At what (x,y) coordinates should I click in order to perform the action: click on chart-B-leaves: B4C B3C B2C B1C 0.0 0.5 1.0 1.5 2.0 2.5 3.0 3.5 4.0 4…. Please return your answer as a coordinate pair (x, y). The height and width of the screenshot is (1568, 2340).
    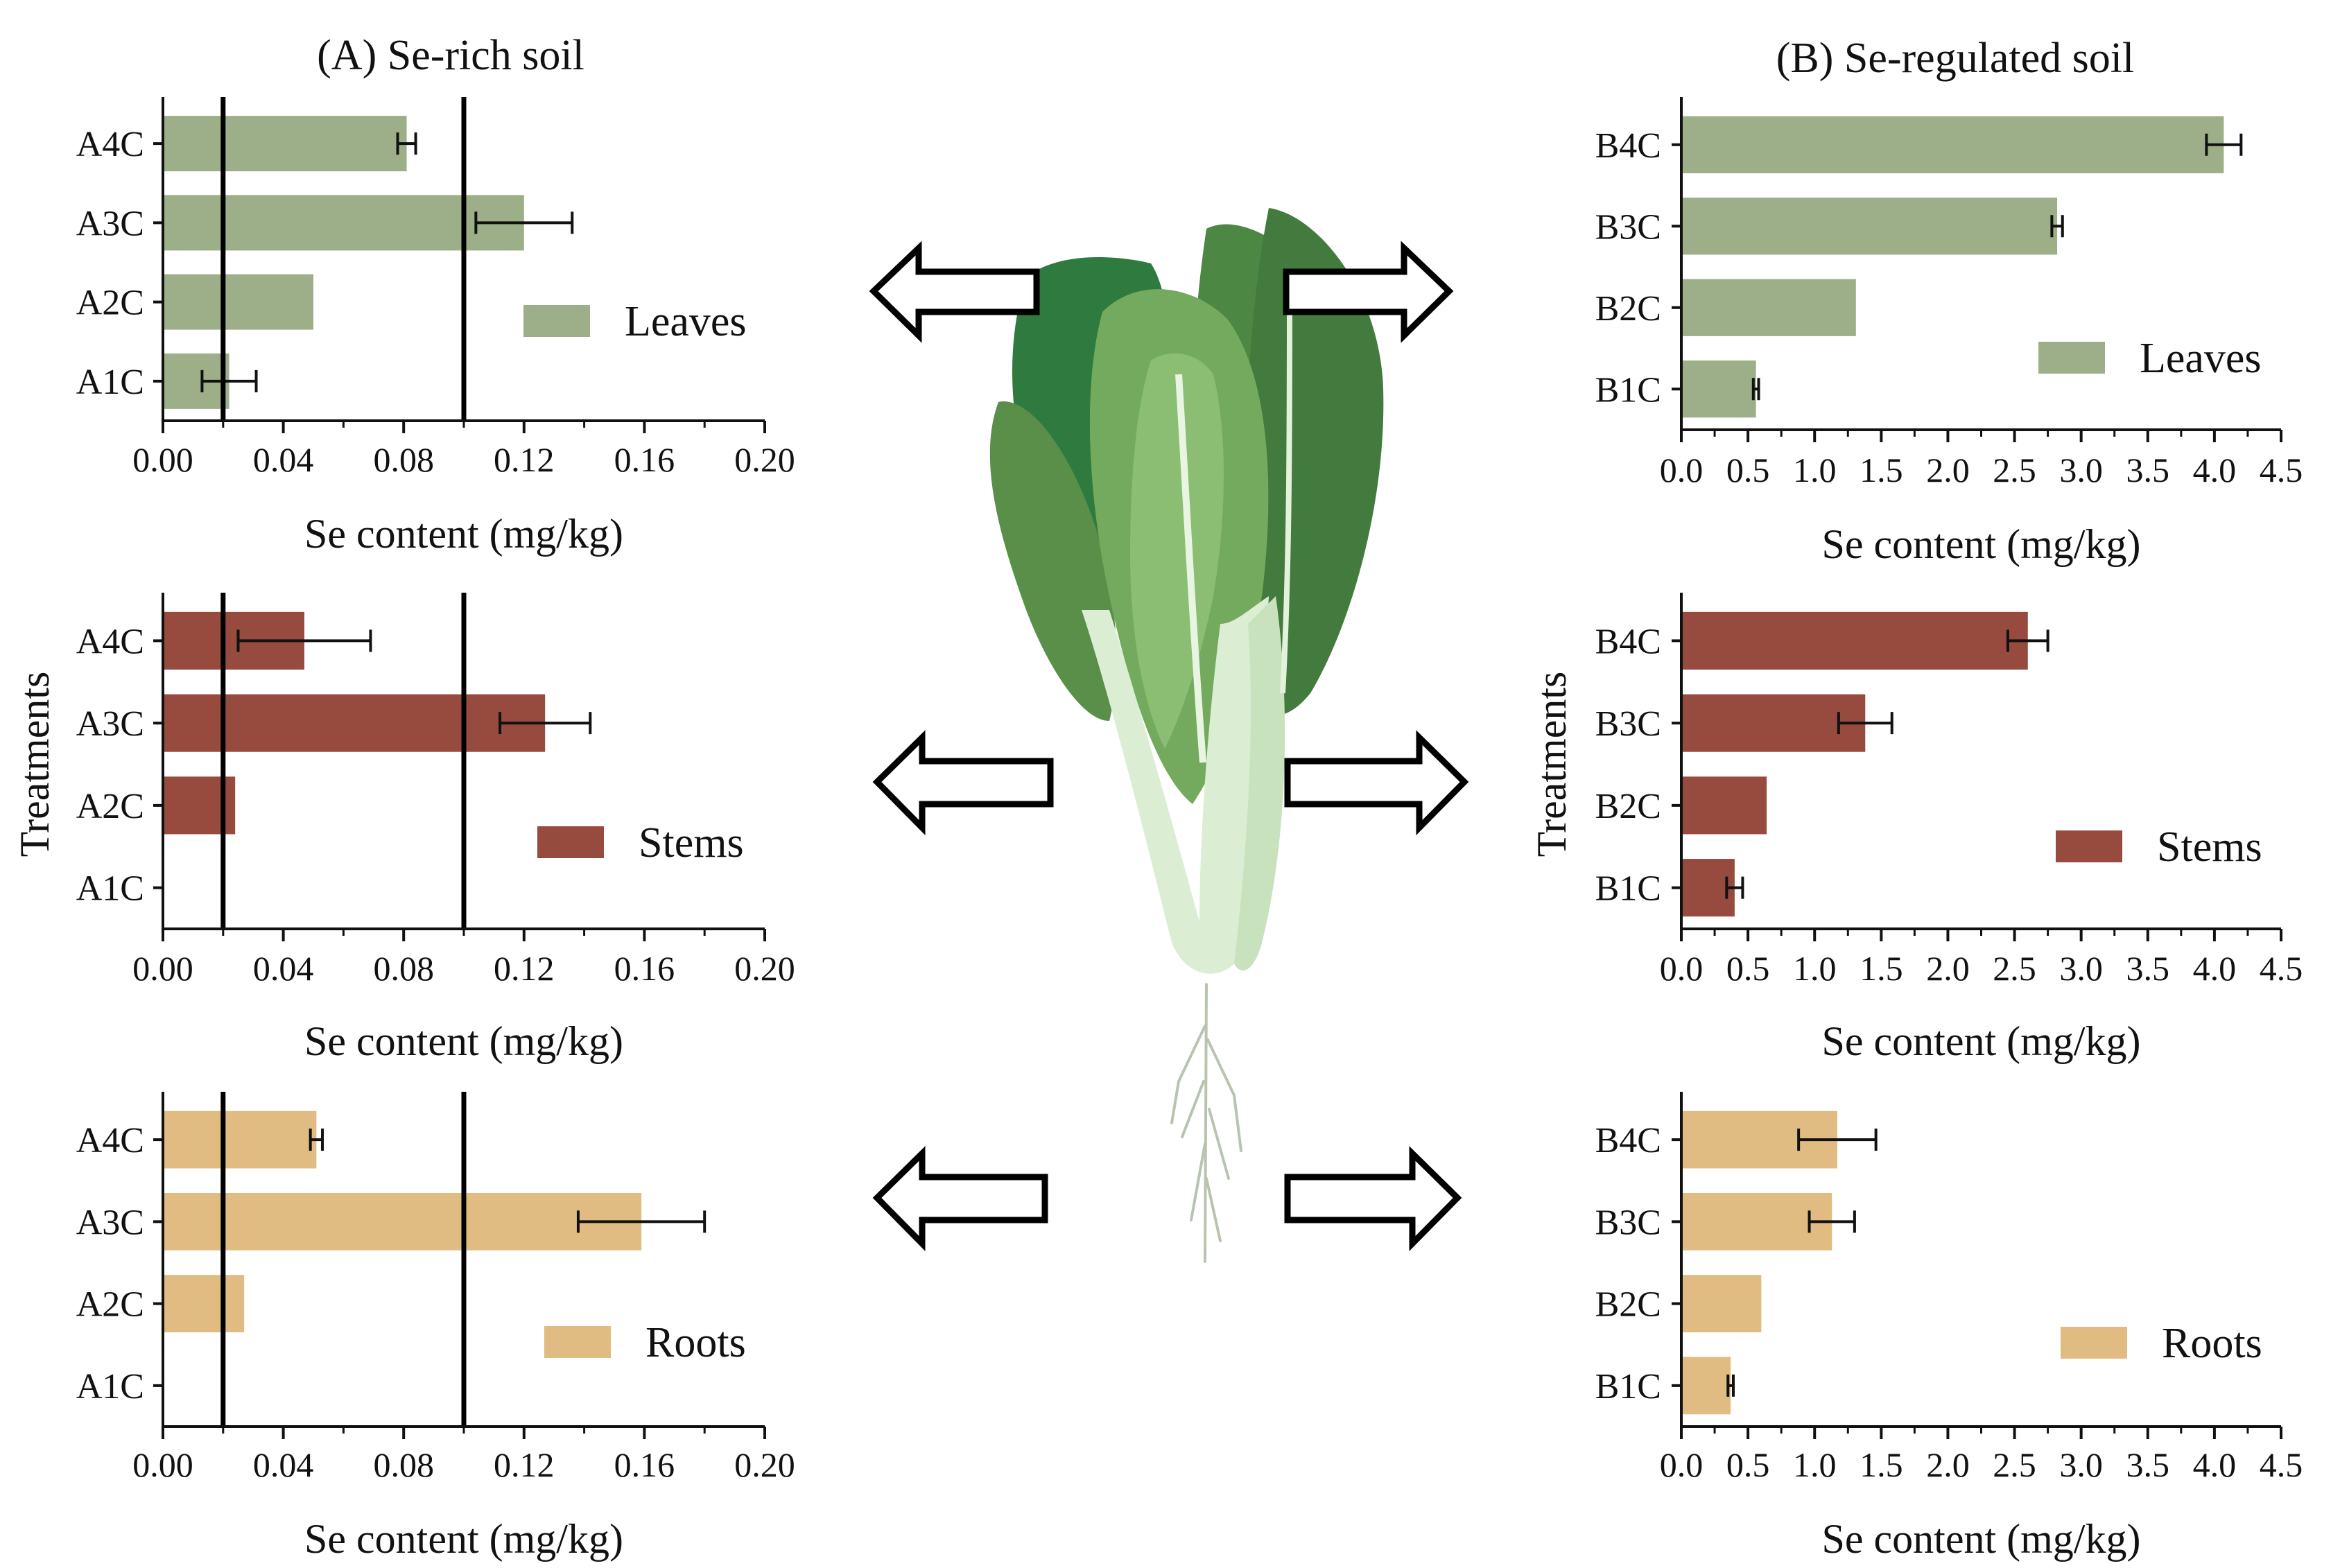
    Looking at the image, I should click on (1949, 332).